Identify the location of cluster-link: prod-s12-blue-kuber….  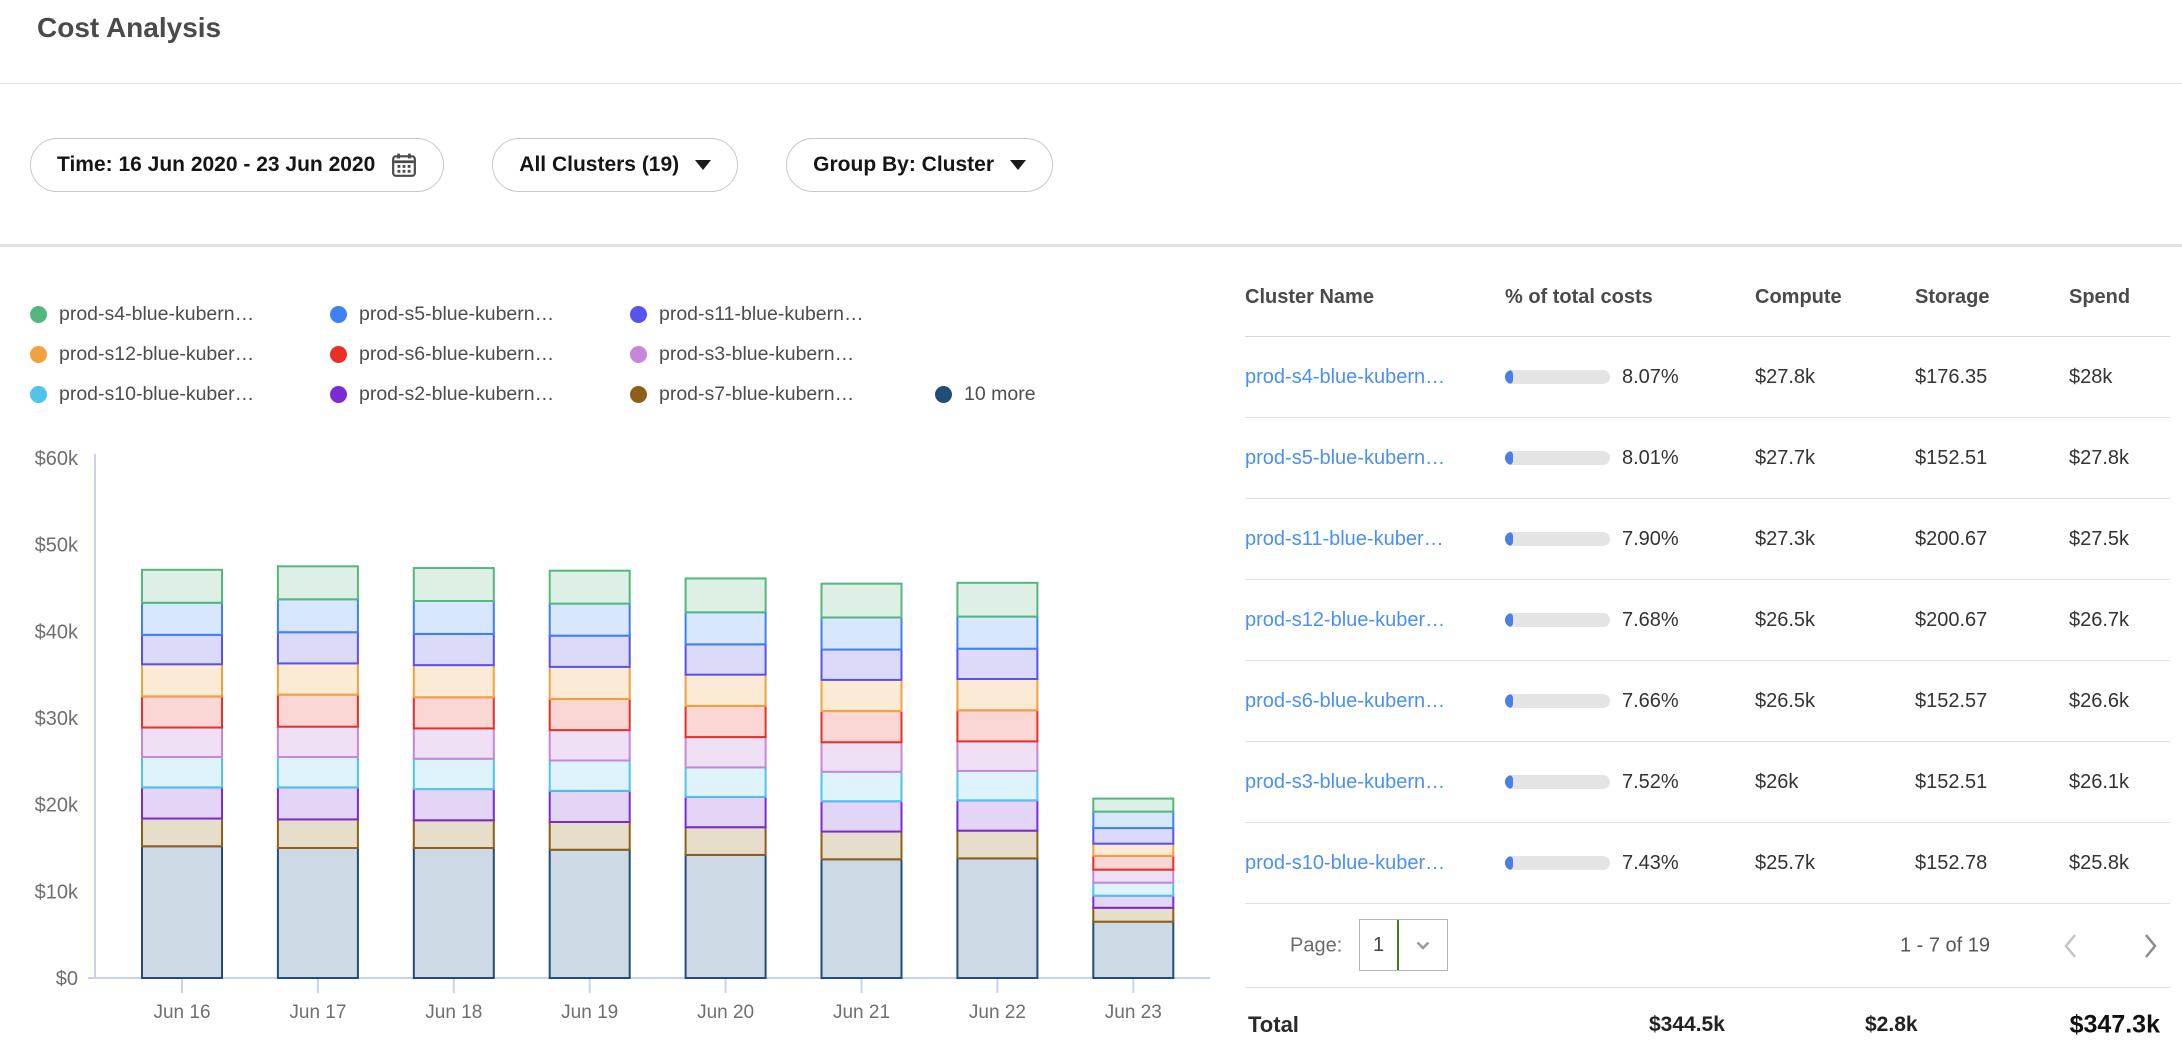
(1345, 619).